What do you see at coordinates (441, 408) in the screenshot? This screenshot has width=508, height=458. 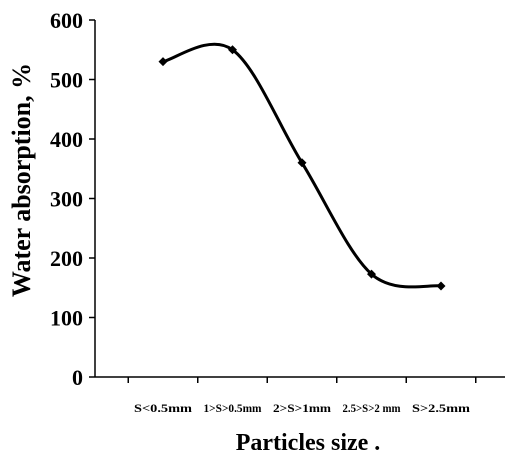 I see `x-tick-label: S>2.5mm` at bounding box center [441, 408].